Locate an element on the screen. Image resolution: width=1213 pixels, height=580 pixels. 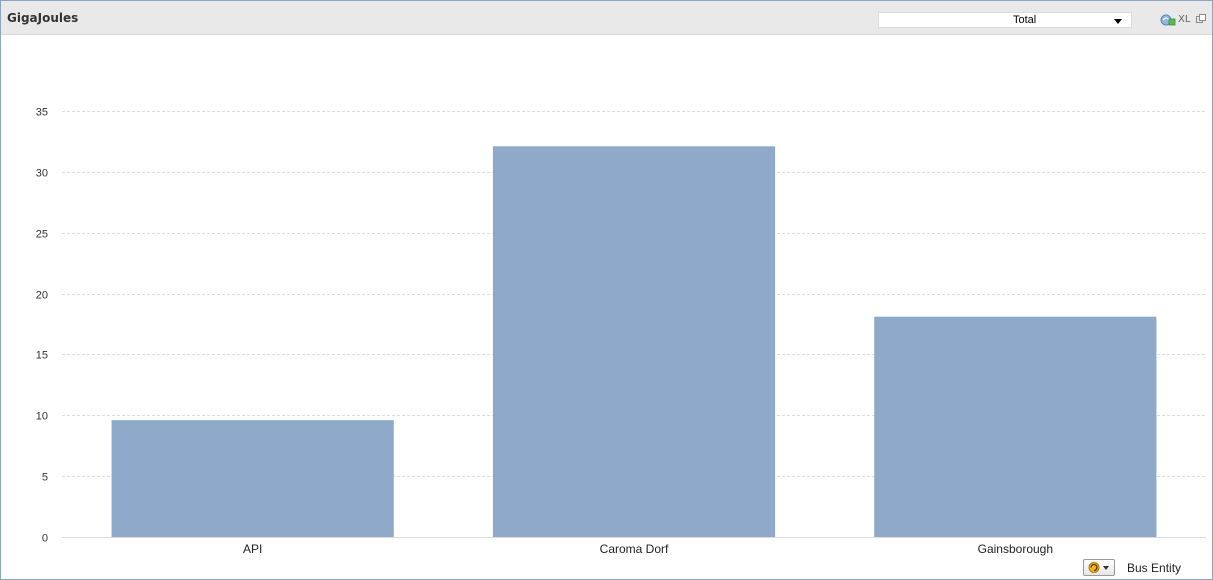
category-label: Gainsborough is located at coordinates (1015, 549).